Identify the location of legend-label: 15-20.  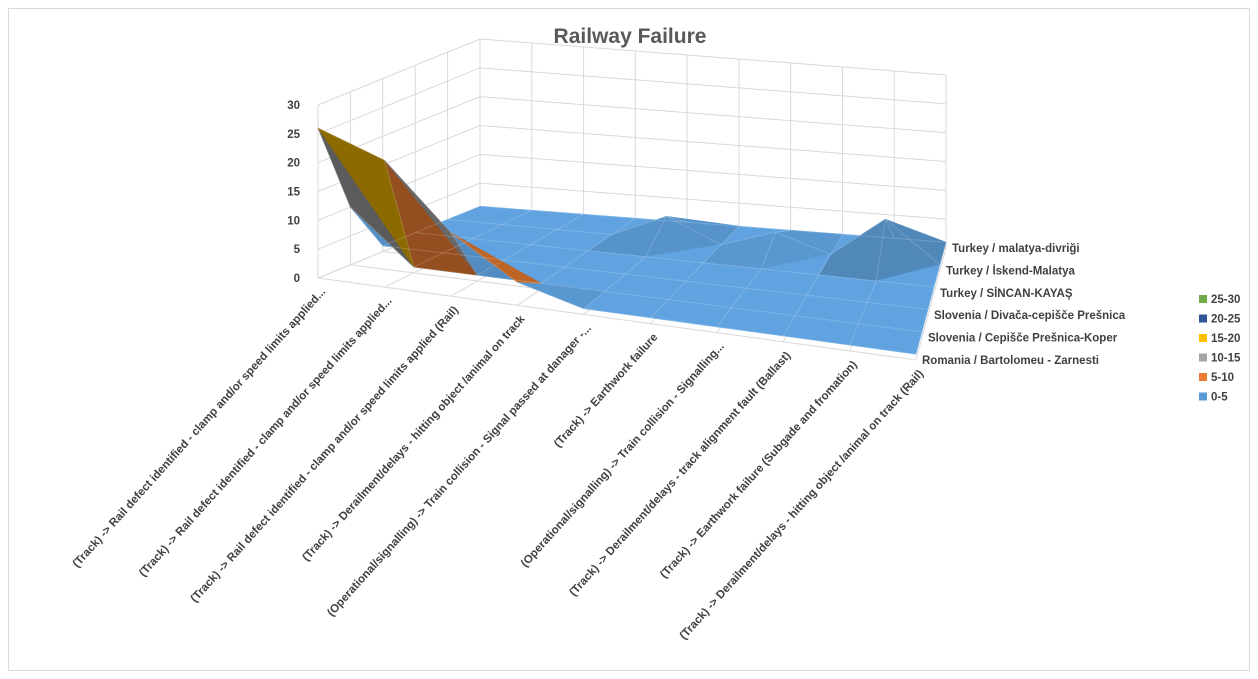
(1225, 339).